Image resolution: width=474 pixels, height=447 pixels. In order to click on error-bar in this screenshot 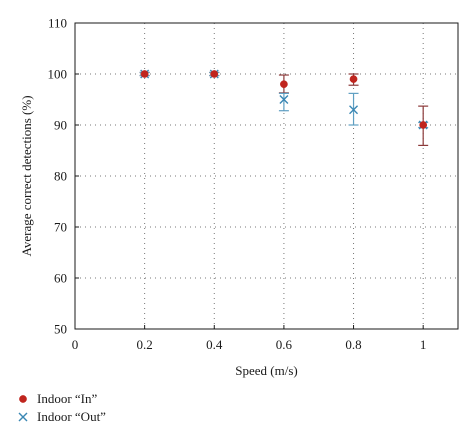, I will do `click(283, 102)`.